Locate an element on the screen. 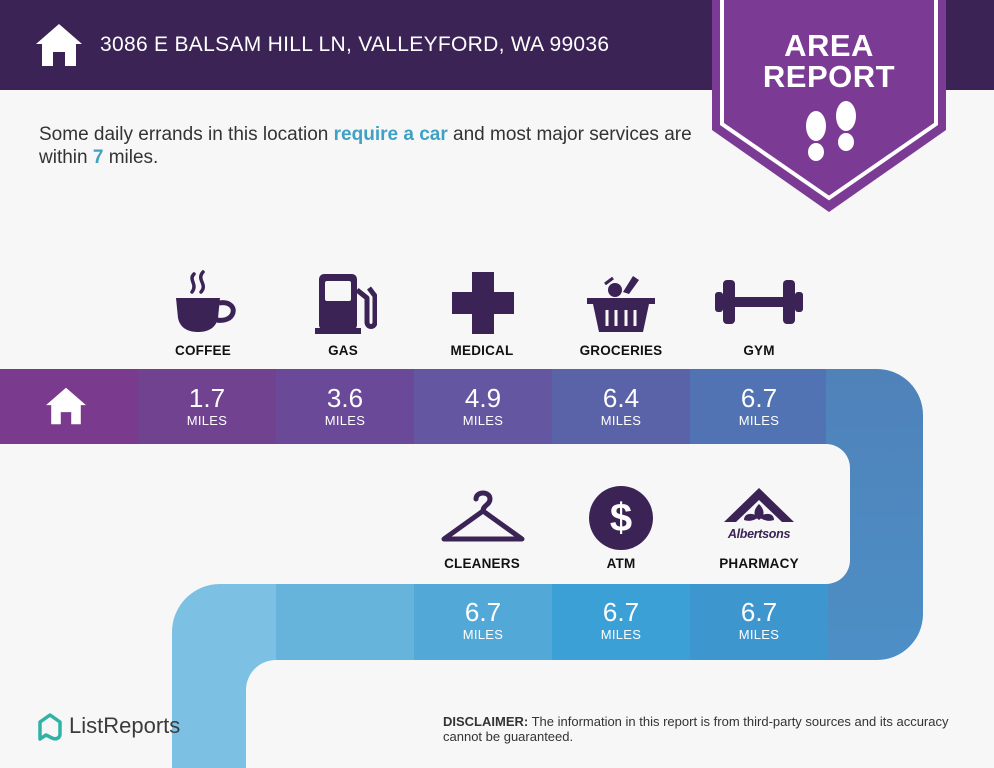 The width and height of the screenshot is (994, 768). pharmacy-distance: 6.7 MILES is located at coordinates (759, 620).